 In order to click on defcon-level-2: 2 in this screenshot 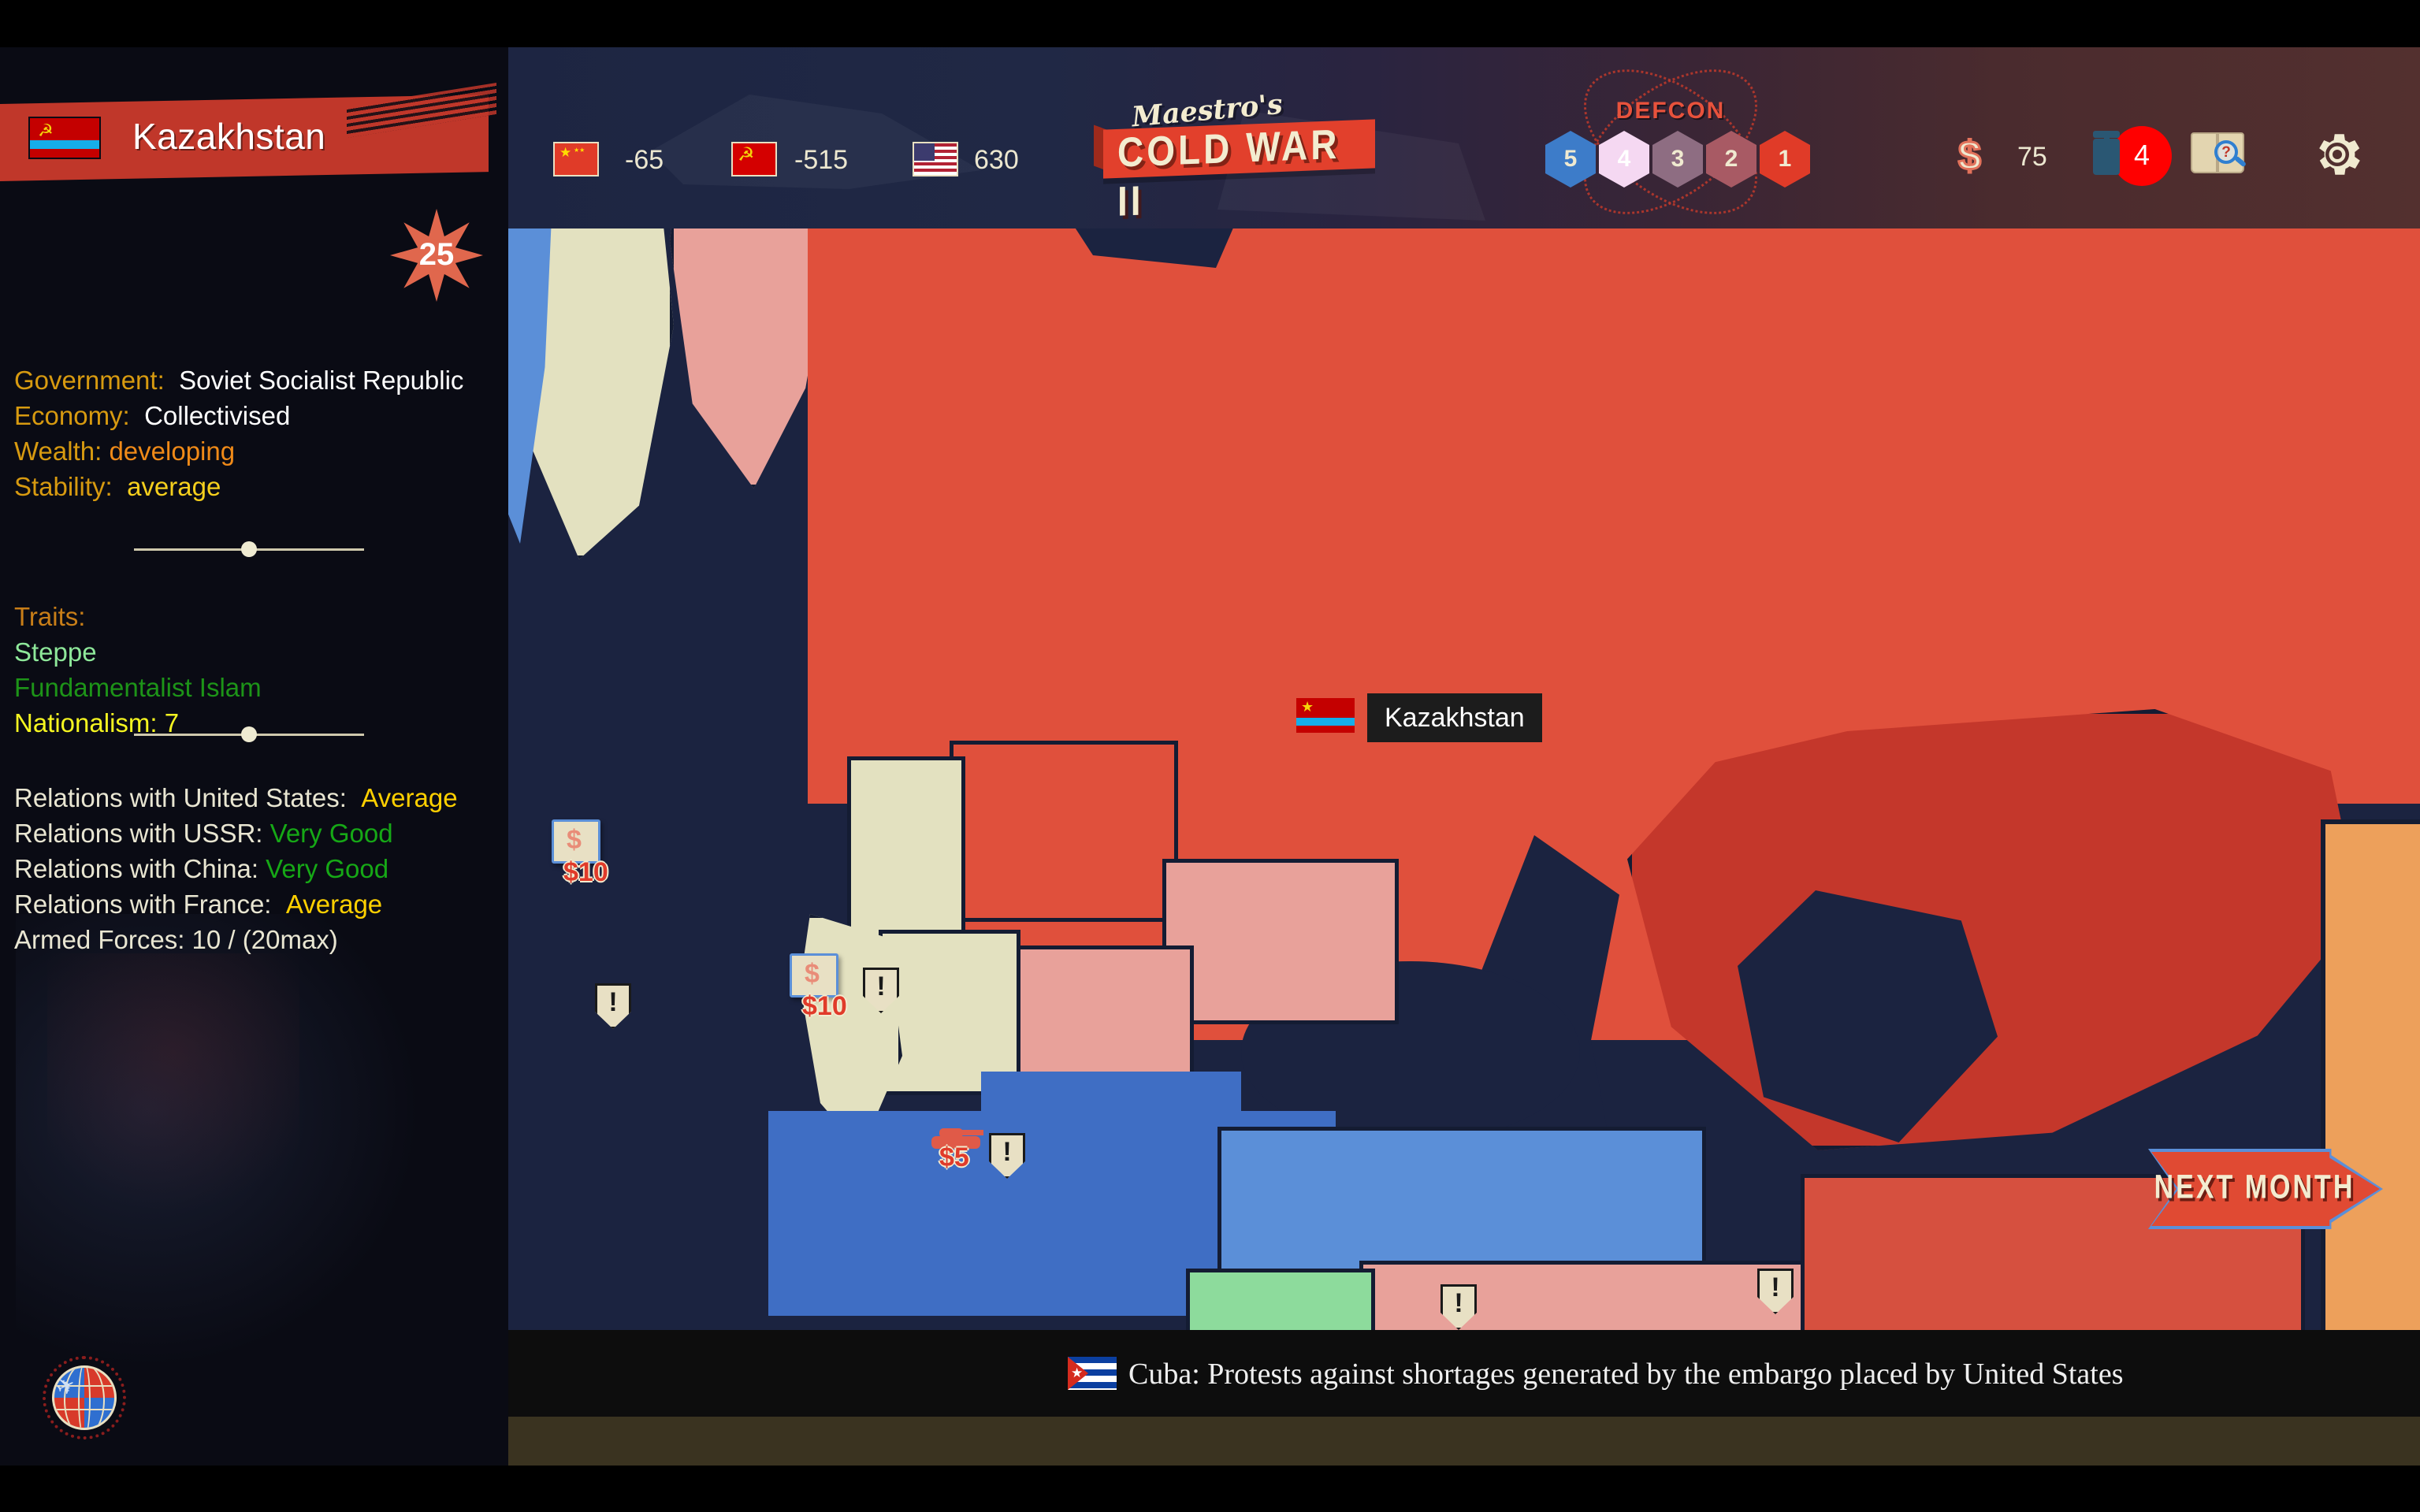, I will do `click(1731, 159)`.